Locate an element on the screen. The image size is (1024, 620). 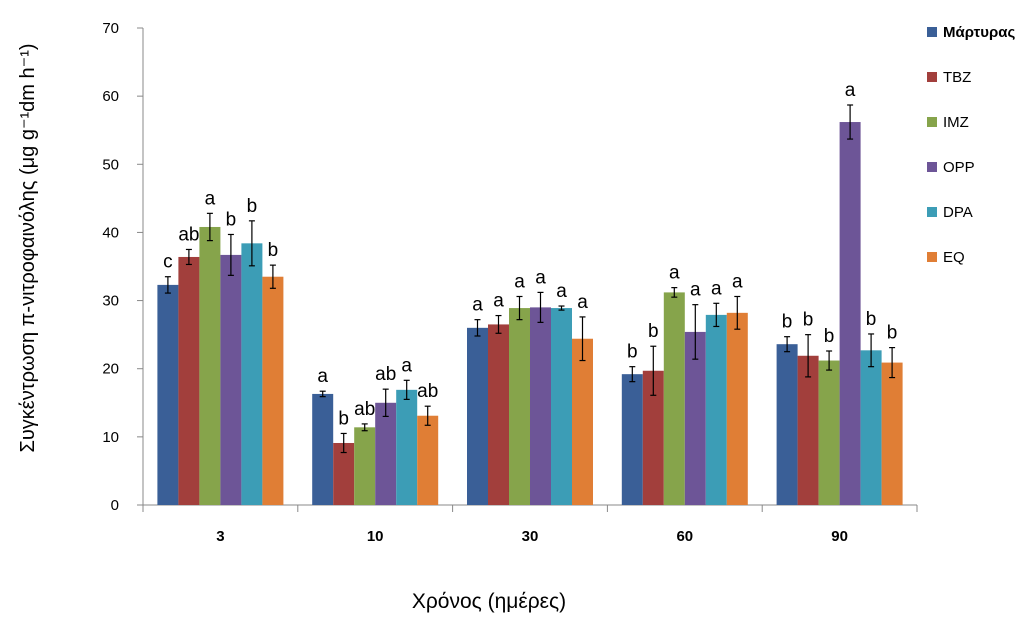
legend-label: Μάρτυρας is located at coordinates (979, 32).